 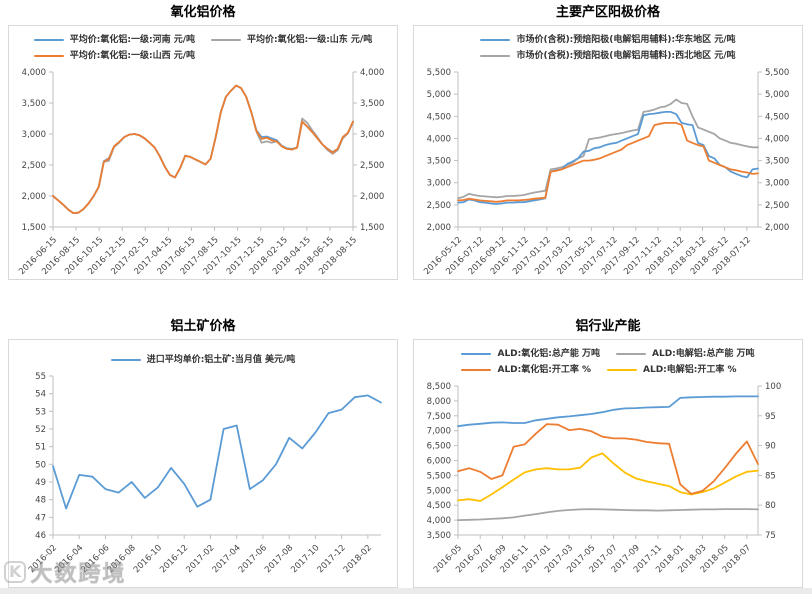 I want to click on legend-label: 市场价(含税):预焙阳极(电解铝用辅料):西北地区 元/吨, so click(x=626, y=56).